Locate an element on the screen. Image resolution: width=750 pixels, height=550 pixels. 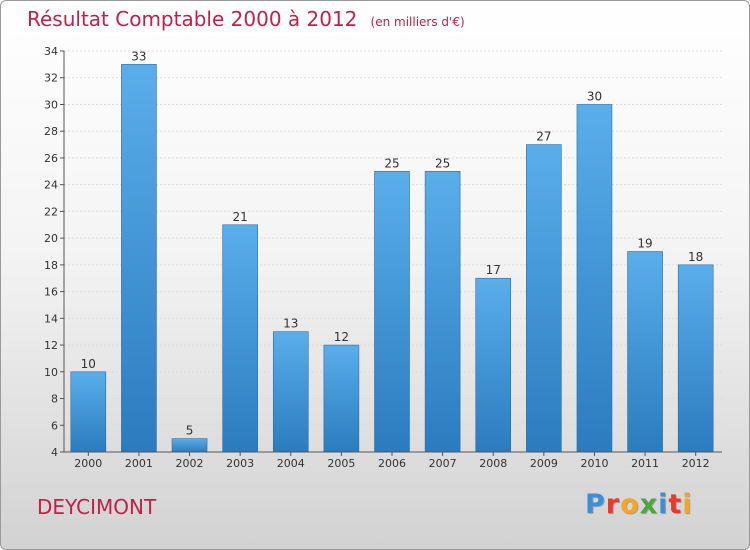
data-label-2009: 27 is located at coordinates (543, 137).